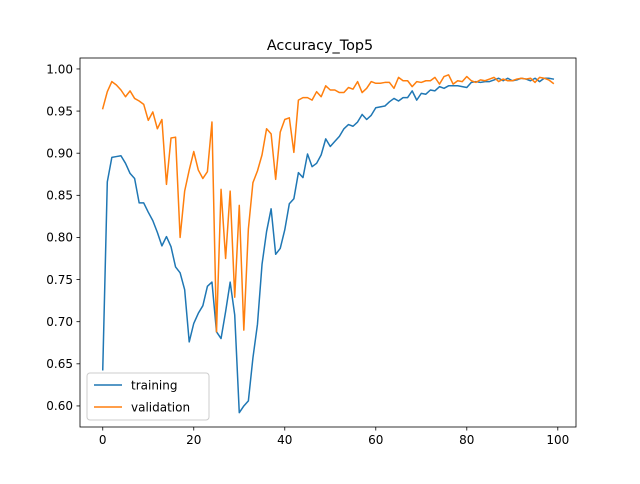 The height and width of the screenshot is (484, 640). I want to click on x-tick-label: 60, so click(375, 440).